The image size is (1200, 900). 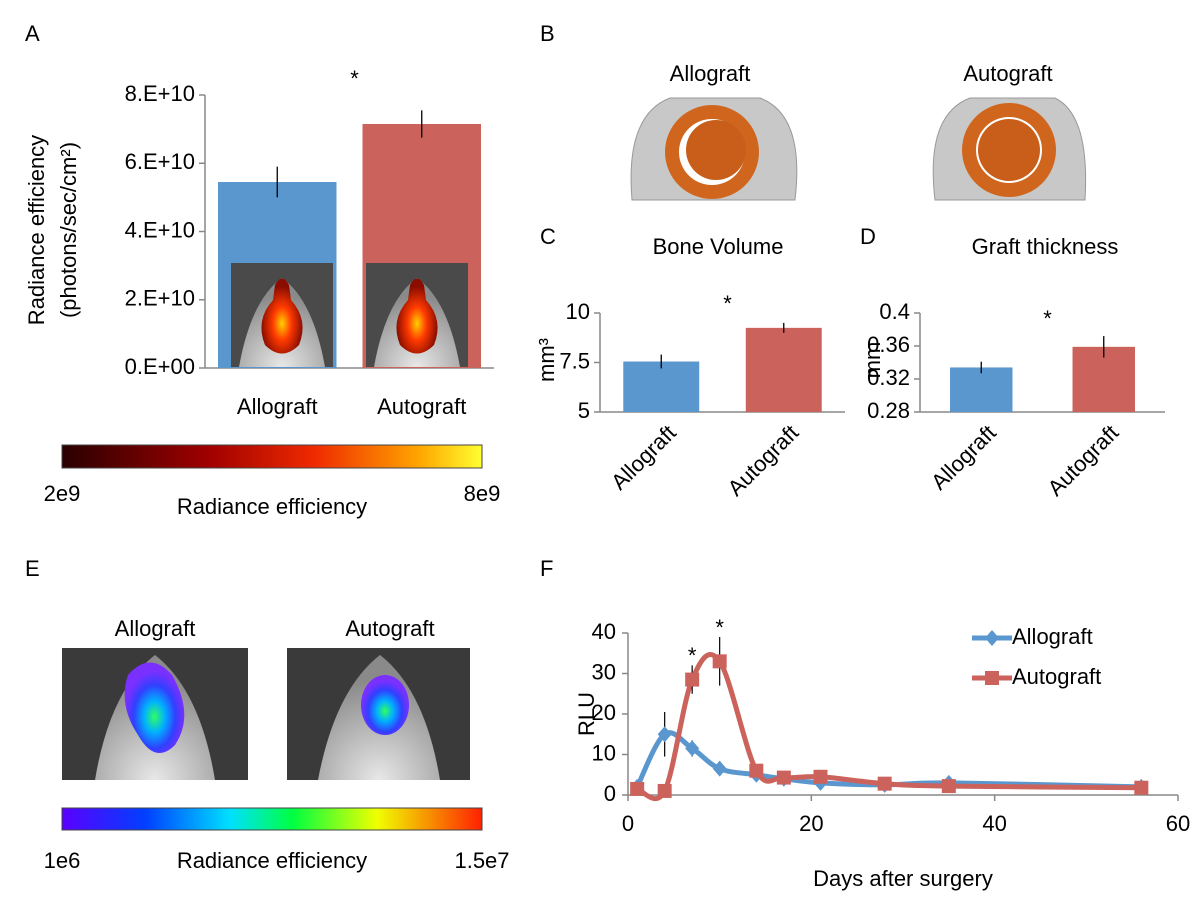 What do you see at coordinates (68, 230) in the screenshot?
I see `y-axis-label: (photons/sec/cm²)` at bounding box center [68, 230].